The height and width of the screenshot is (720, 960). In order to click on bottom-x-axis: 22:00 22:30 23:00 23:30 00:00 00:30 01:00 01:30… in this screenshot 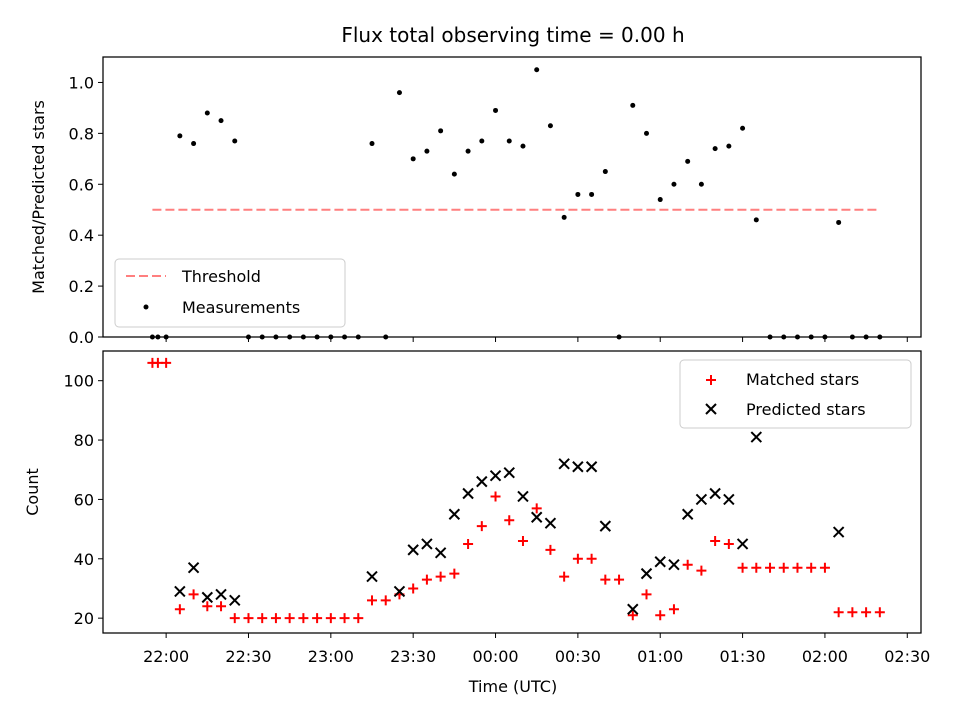, I will do `click(536, 649)`.